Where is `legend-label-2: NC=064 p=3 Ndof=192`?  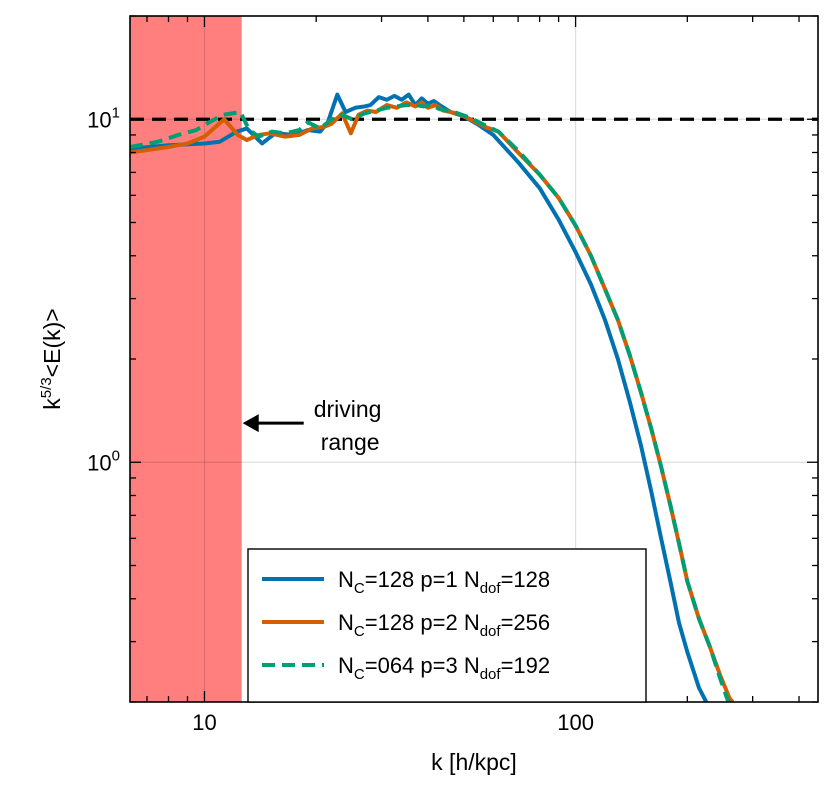 legend-label-2: NC=064 p=3 Ndof=192 is located at coordinates (444, 668).